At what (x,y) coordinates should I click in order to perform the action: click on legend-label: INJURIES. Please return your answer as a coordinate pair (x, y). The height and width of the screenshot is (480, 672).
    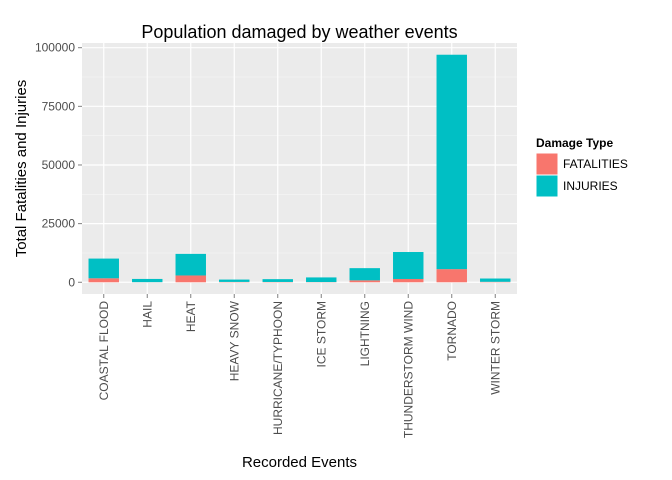
    Looking at the image, I should click on (590, 186).